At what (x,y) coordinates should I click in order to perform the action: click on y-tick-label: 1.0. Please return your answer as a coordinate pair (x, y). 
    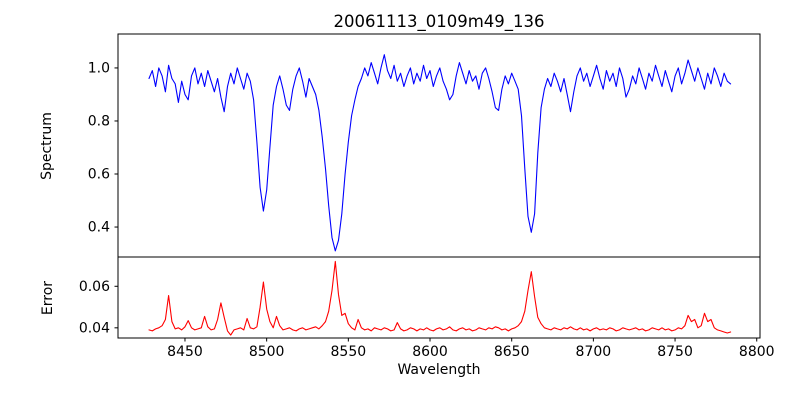
    Looking at the image, I should click on (99, 68).